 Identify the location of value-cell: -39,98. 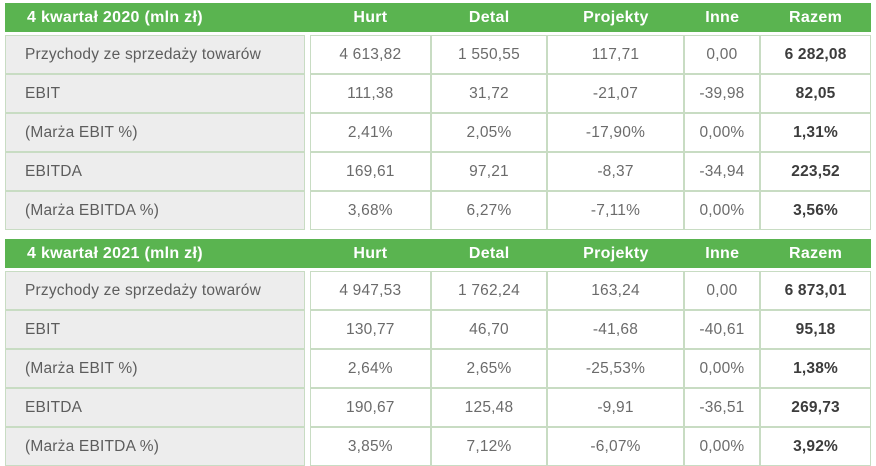
(722, 93).